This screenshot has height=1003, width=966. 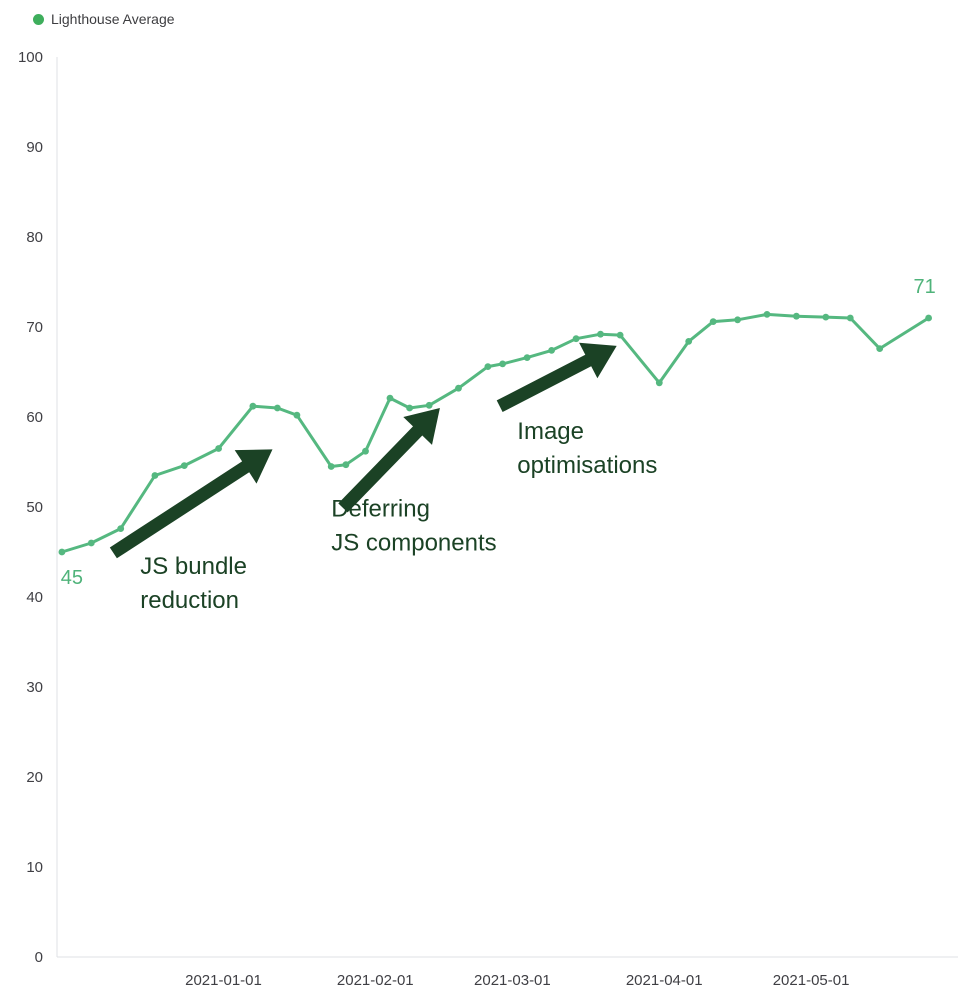 I want to click on y-tick-label: 100, so click(x=30, y=57).